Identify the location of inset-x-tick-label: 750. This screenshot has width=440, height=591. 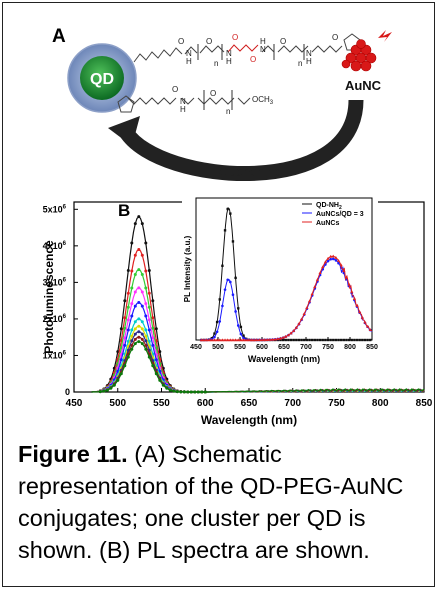
(328, 347).